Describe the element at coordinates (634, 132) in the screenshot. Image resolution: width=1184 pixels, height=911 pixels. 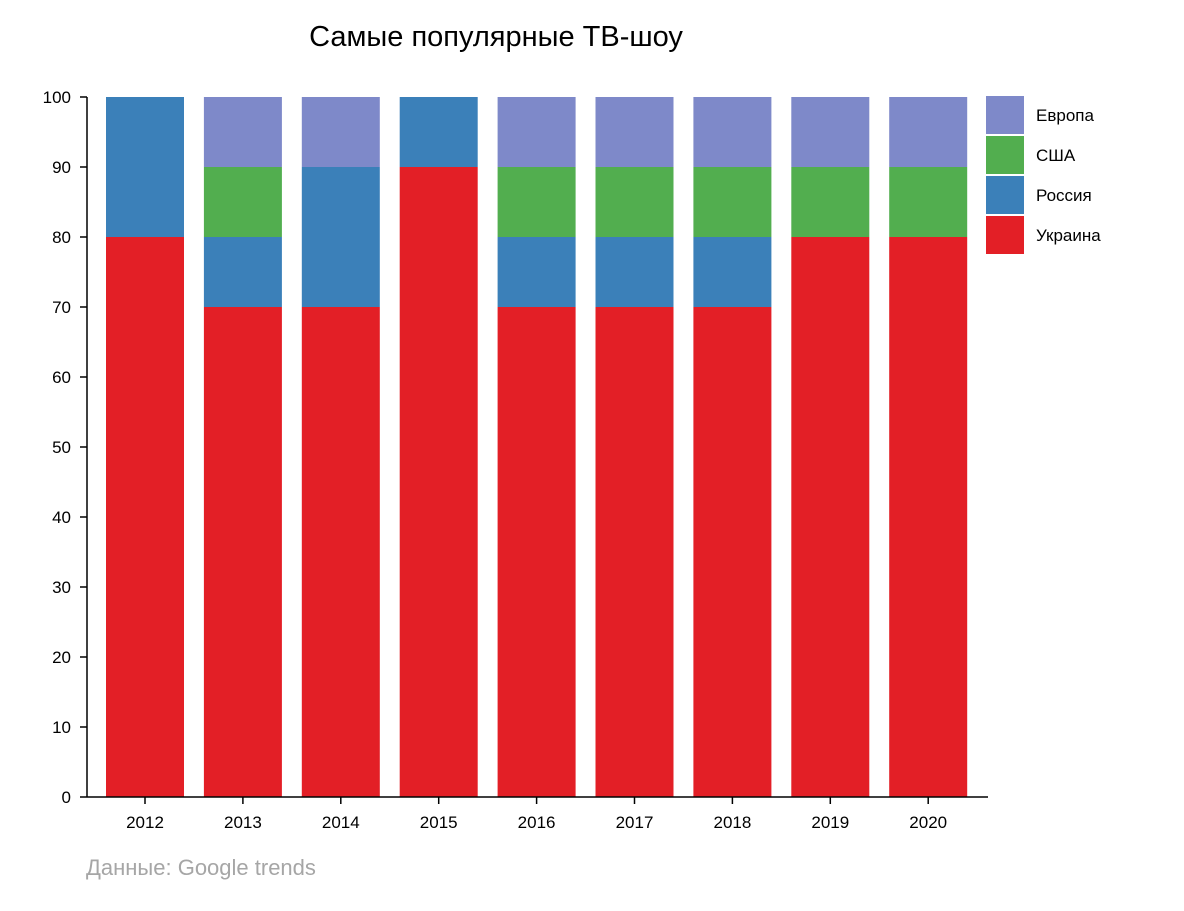
I see `bar-segment-2017-Европа` at that location.